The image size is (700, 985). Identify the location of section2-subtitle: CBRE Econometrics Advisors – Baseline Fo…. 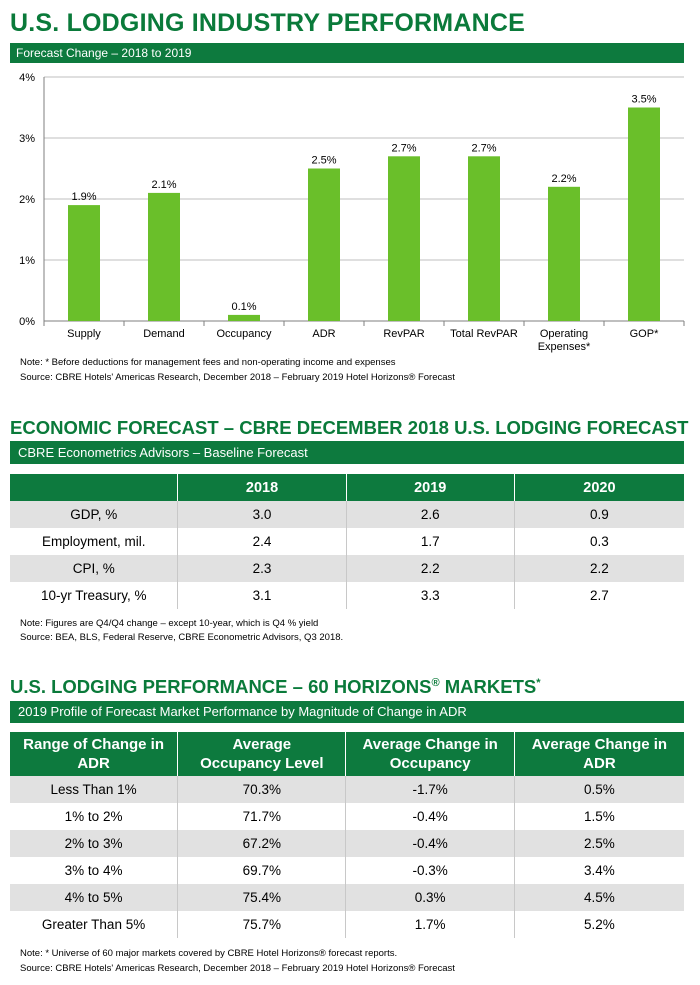
(163, 452).